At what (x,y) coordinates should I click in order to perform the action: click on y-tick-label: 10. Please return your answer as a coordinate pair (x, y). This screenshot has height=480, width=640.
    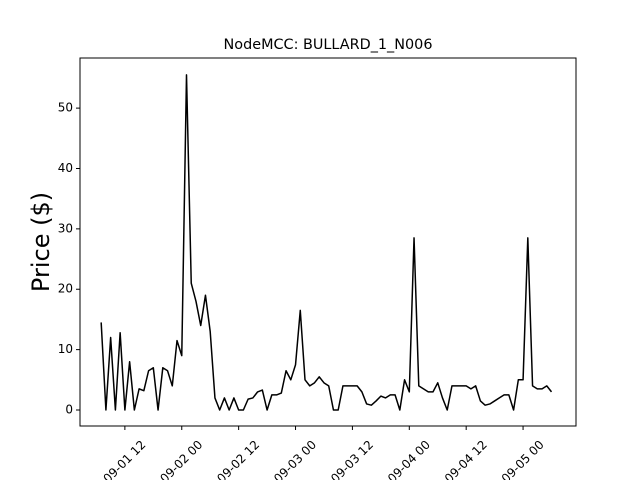
    Looking at the image, I should click on (65, 349).